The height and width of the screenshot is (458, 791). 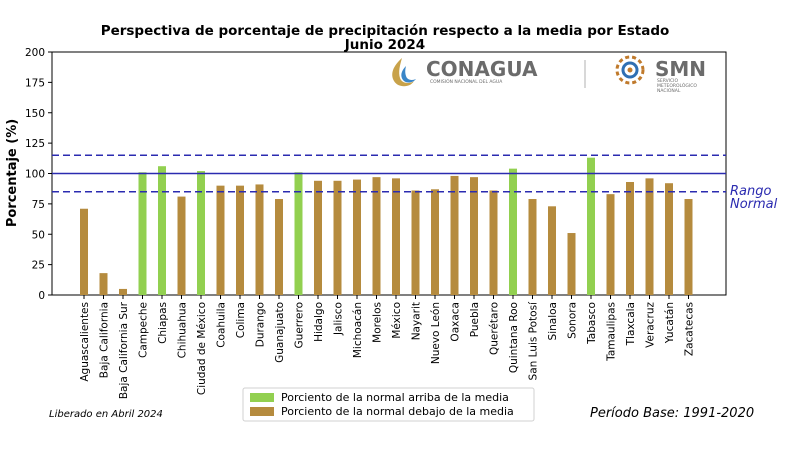 I want to click on x-tick-label: Hidalgo, so click(x=319, y=322).